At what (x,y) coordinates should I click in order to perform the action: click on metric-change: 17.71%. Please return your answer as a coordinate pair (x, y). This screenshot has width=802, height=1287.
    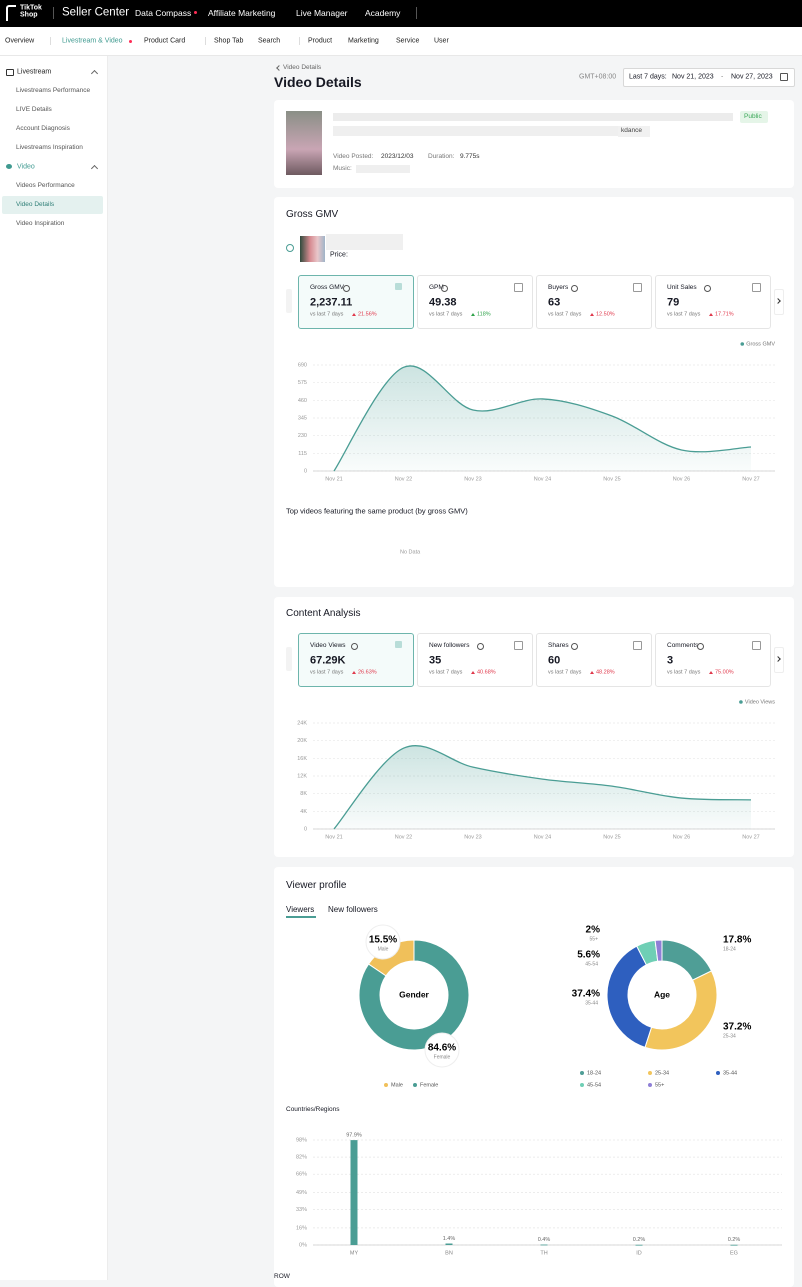
    Looking at the image, I should click on (724, 314).